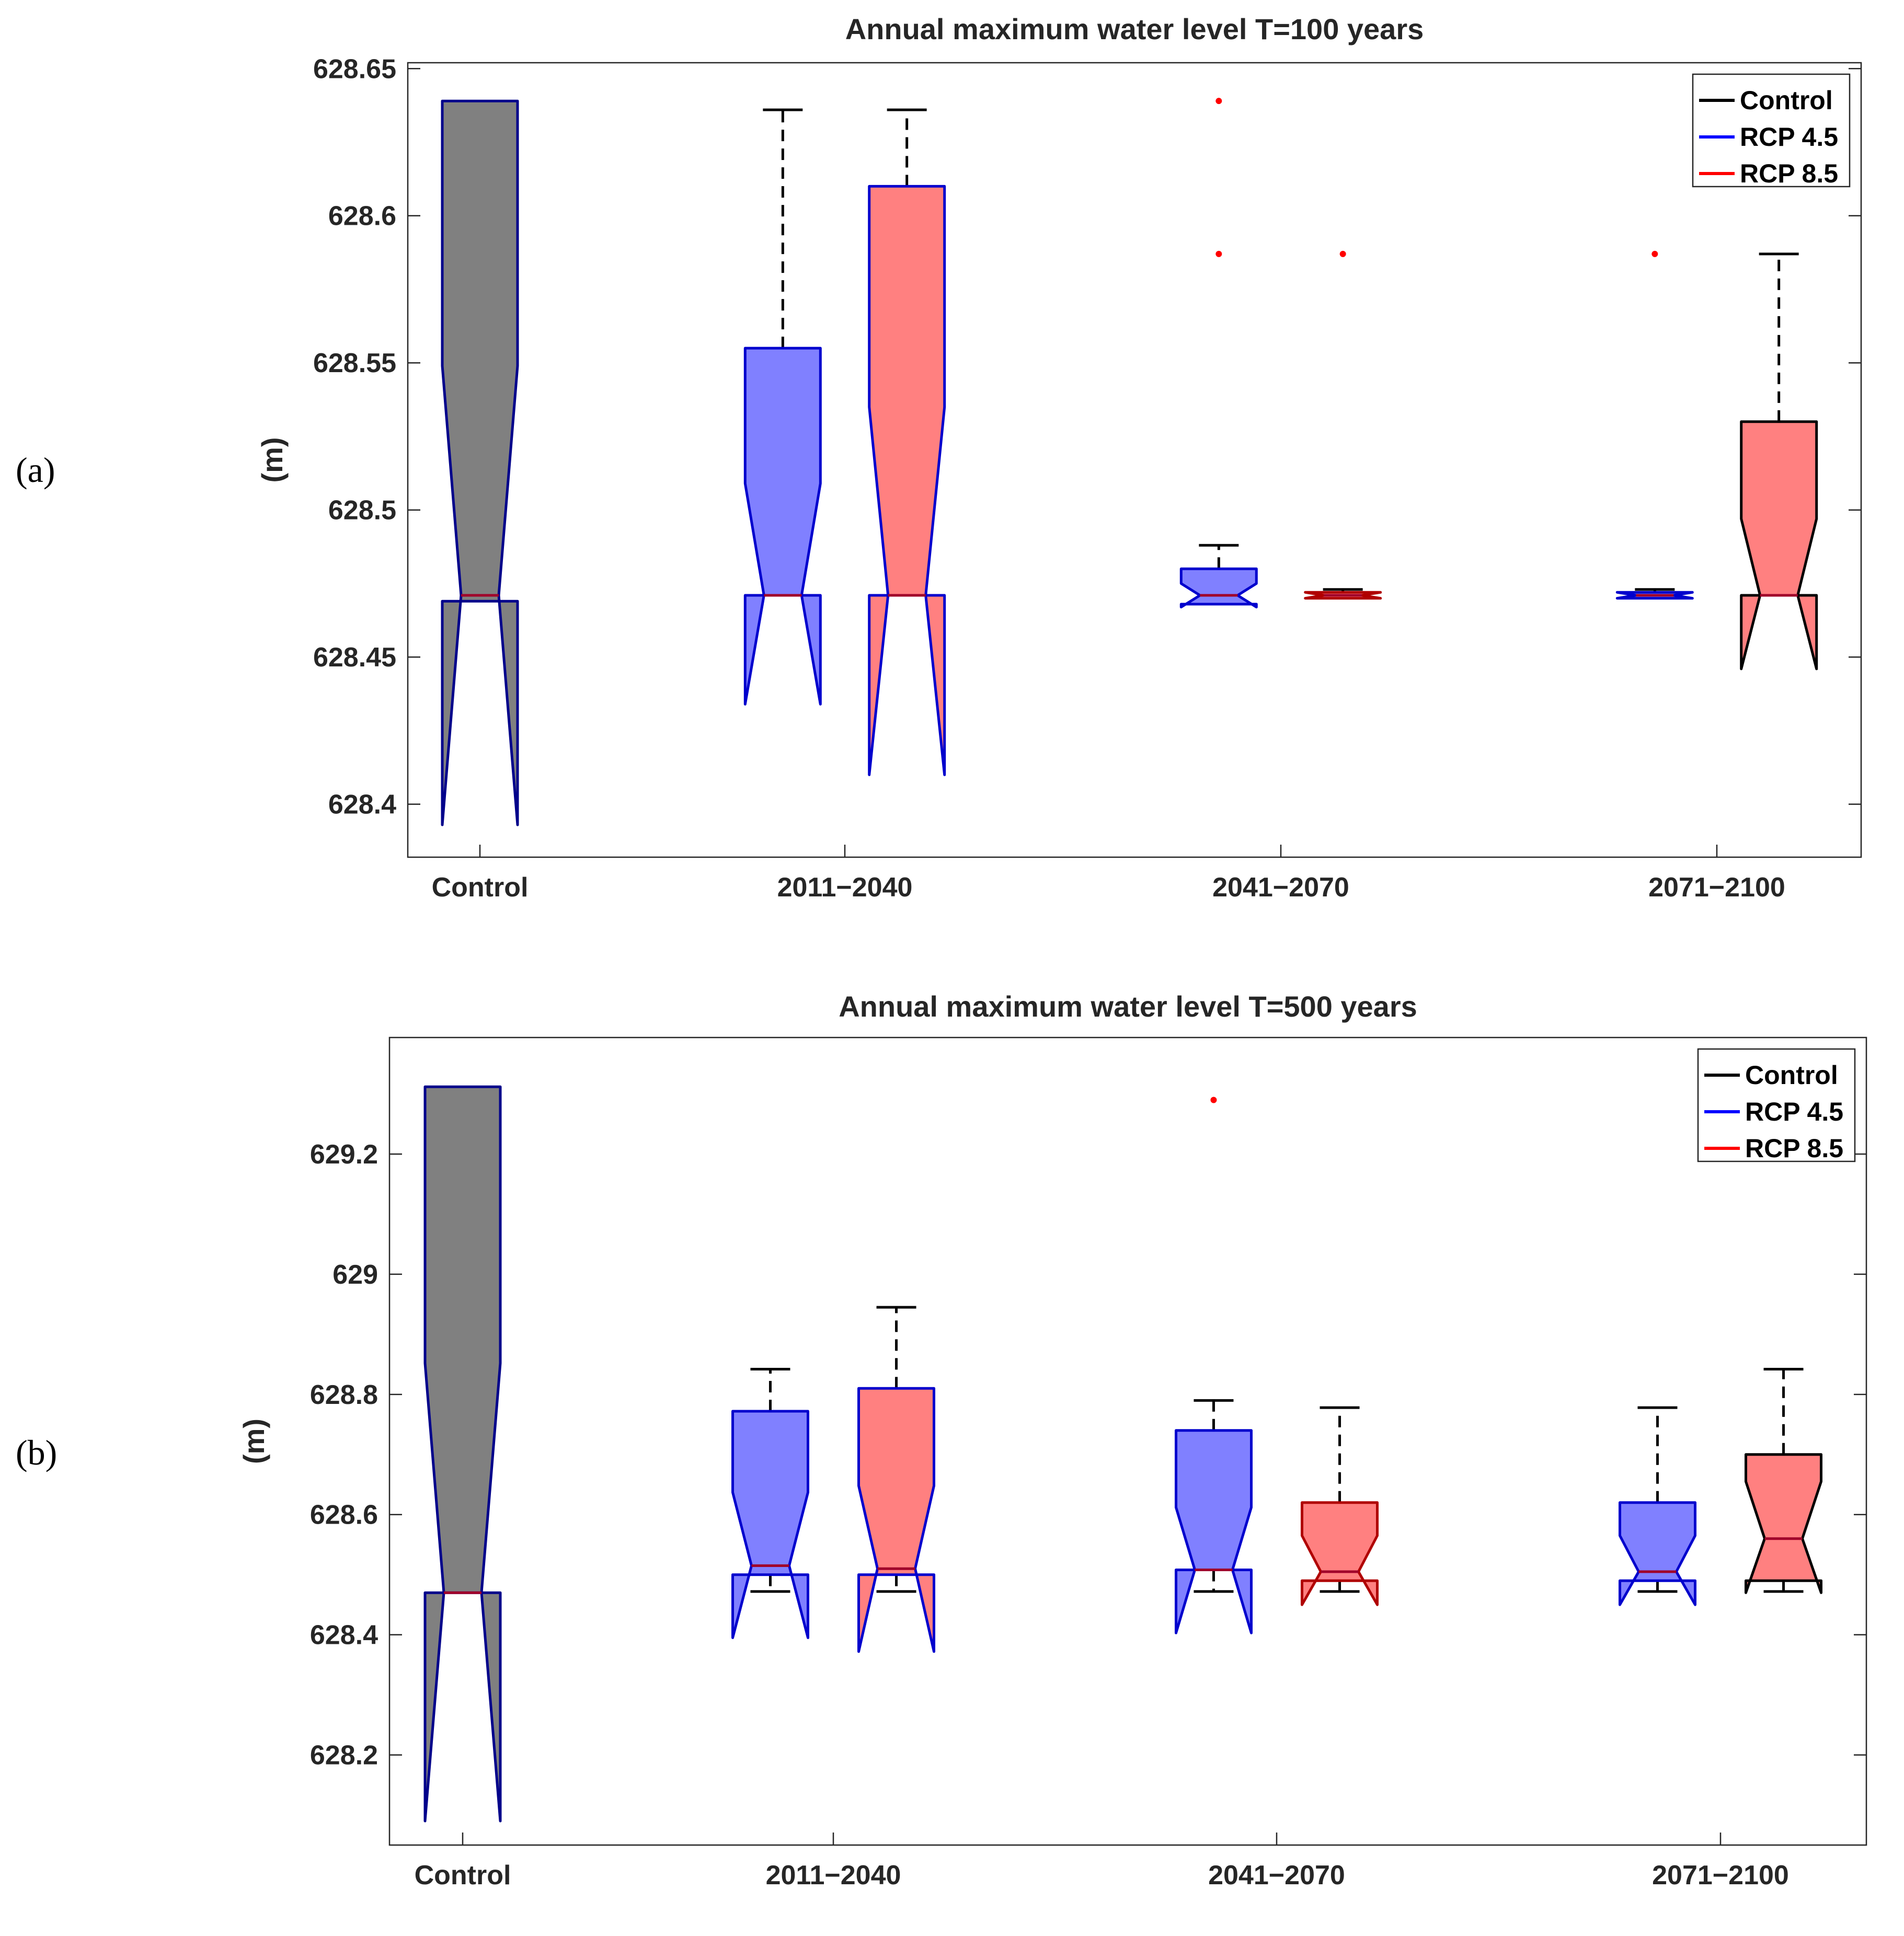 This screenshot has width=1904, height=1936. I want to click on panel-label-b: (b), so click(37, 1452).